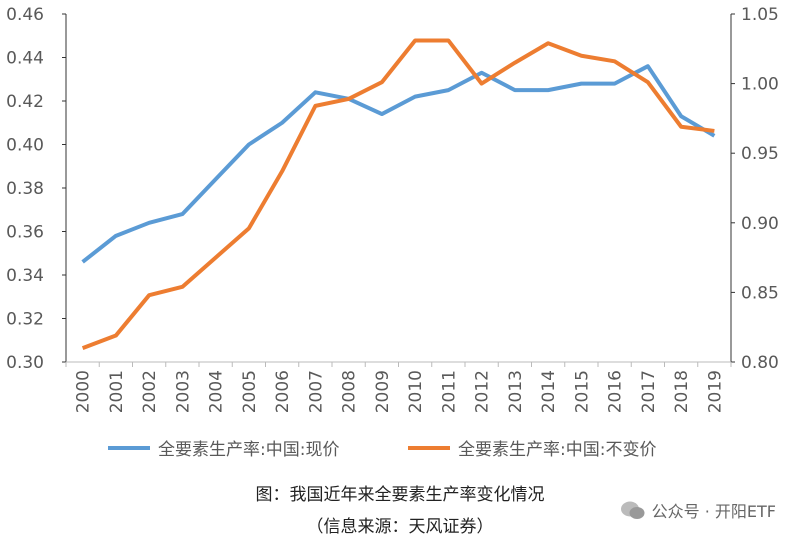  What do you see at coordinates (400, 495) in the screenshot?
I see `chart-caption-title: 图：我国近年来全要素生产率变化情况` at bounding box center [400, 495].